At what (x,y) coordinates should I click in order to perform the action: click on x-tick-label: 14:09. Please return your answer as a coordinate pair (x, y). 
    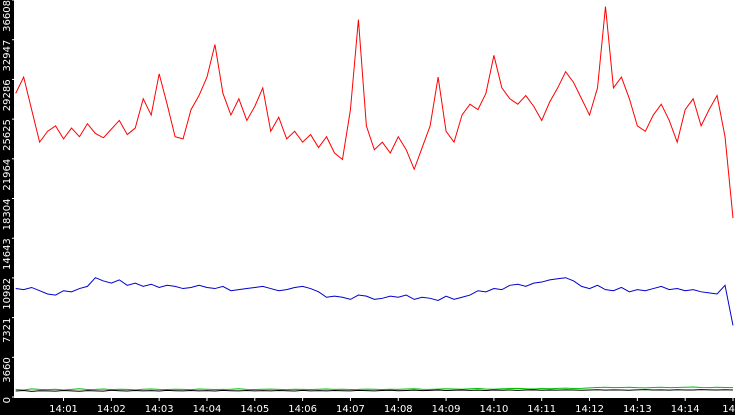
    Looking at the image, I should click on (446, 409).